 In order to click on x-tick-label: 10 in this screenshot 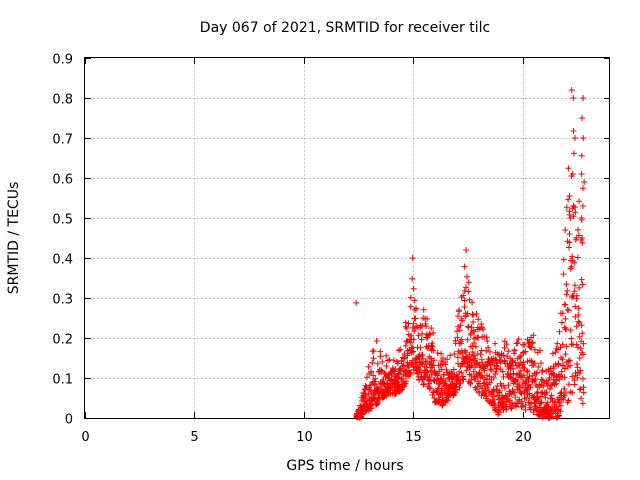, I will do `click(304, 437)`.